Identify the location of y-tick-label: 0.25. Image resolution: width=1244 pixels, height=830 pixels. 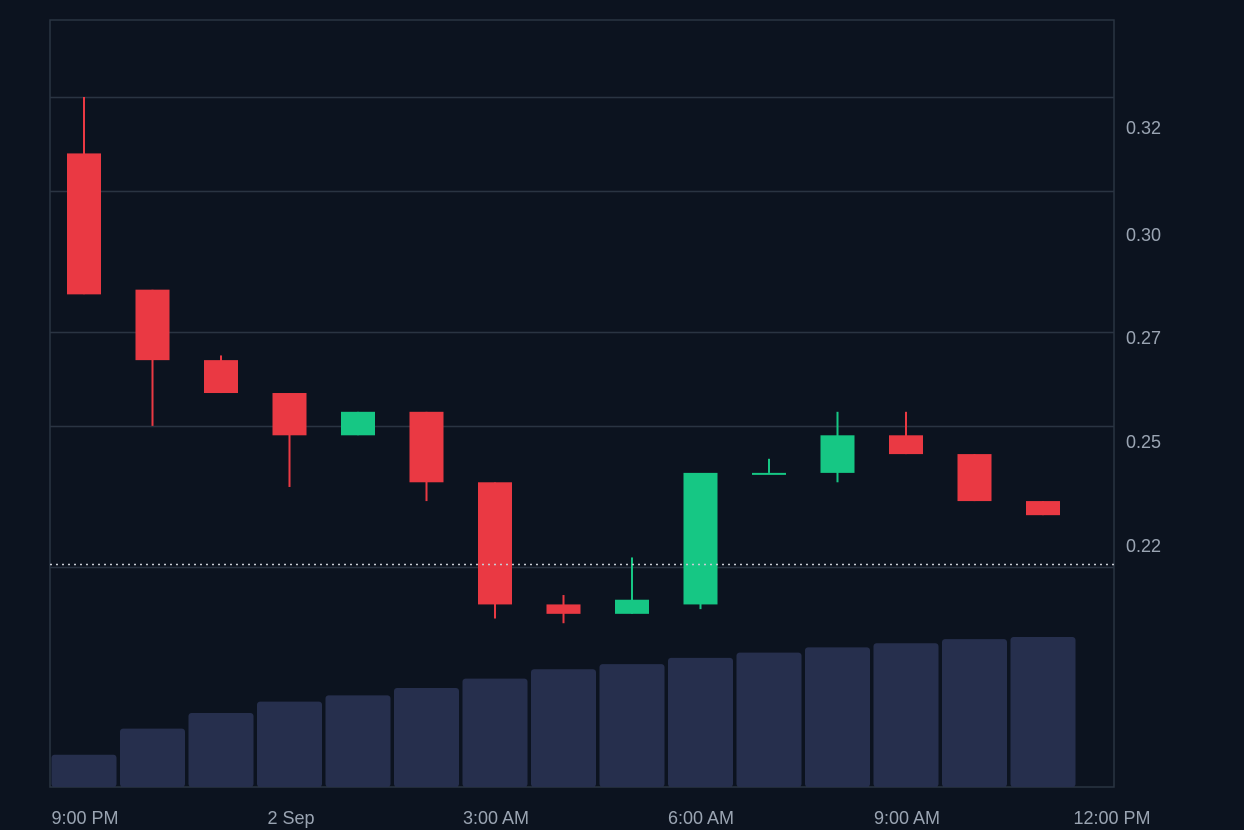
(1143, 442).